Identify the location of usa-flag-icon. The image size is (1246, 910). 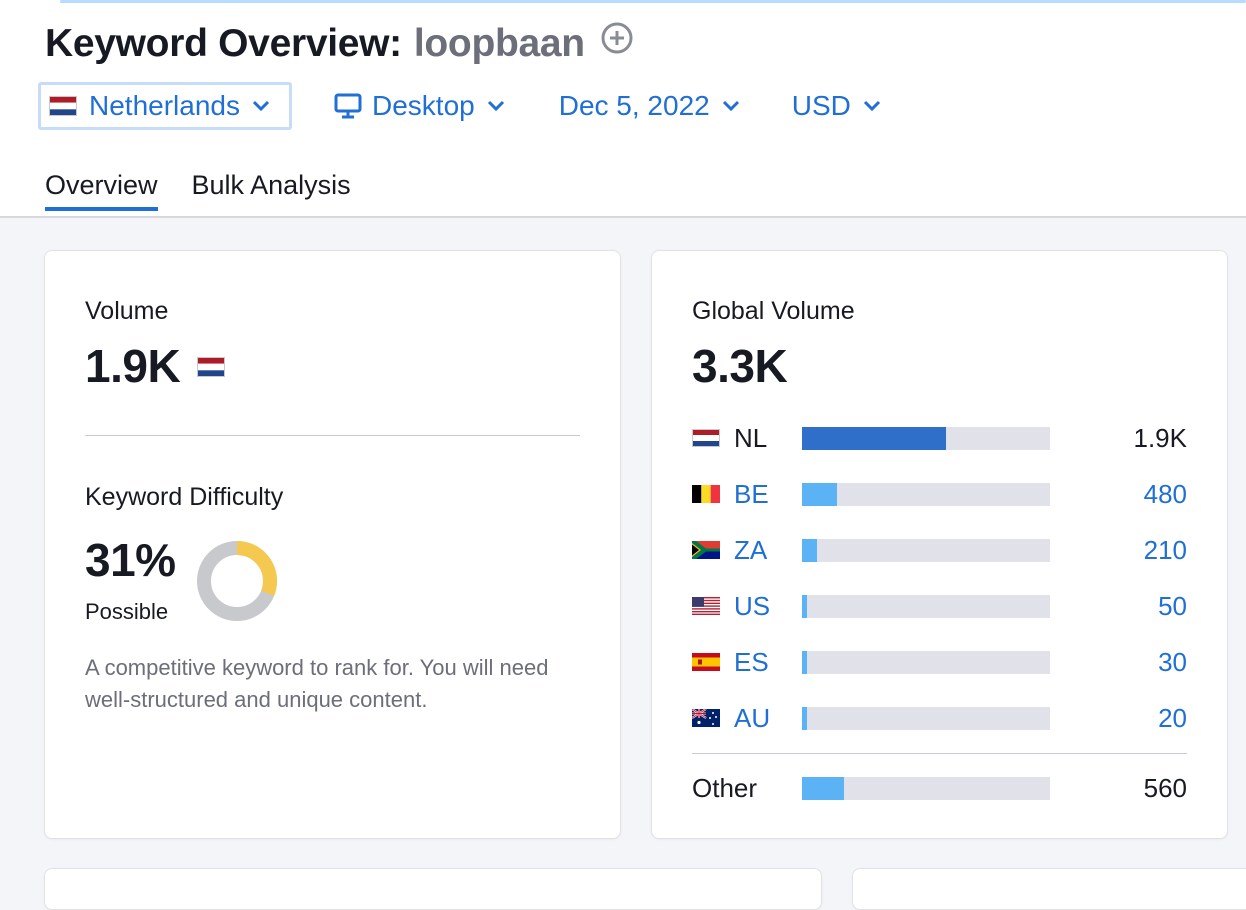
(706, 606).